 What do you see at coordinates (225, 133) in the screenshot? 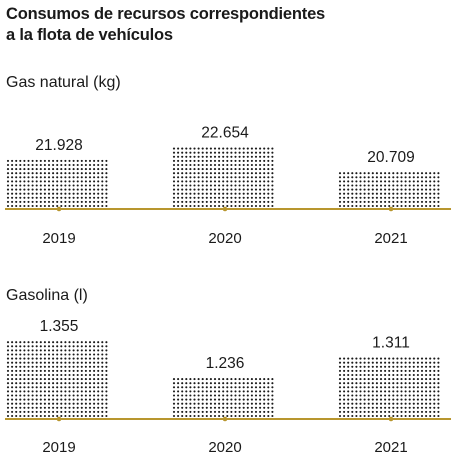
I see `value-label-2020: 22.654` at bounding box center [225, 133].